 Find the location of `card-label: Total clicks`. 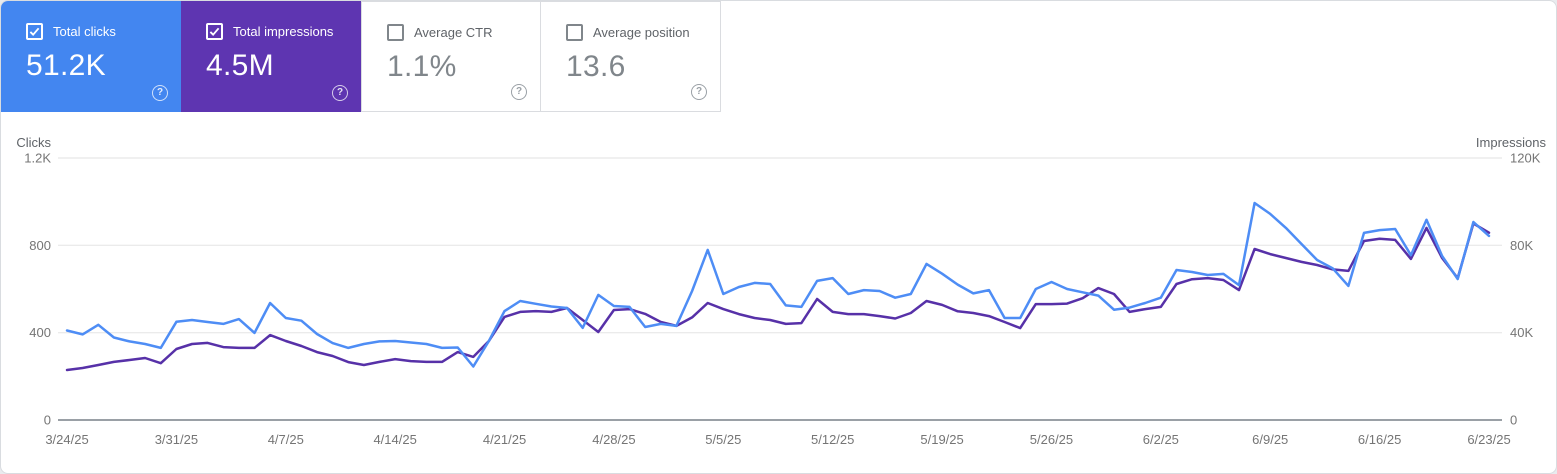

card-label: Total clicks is located at coordinates (84, 31).